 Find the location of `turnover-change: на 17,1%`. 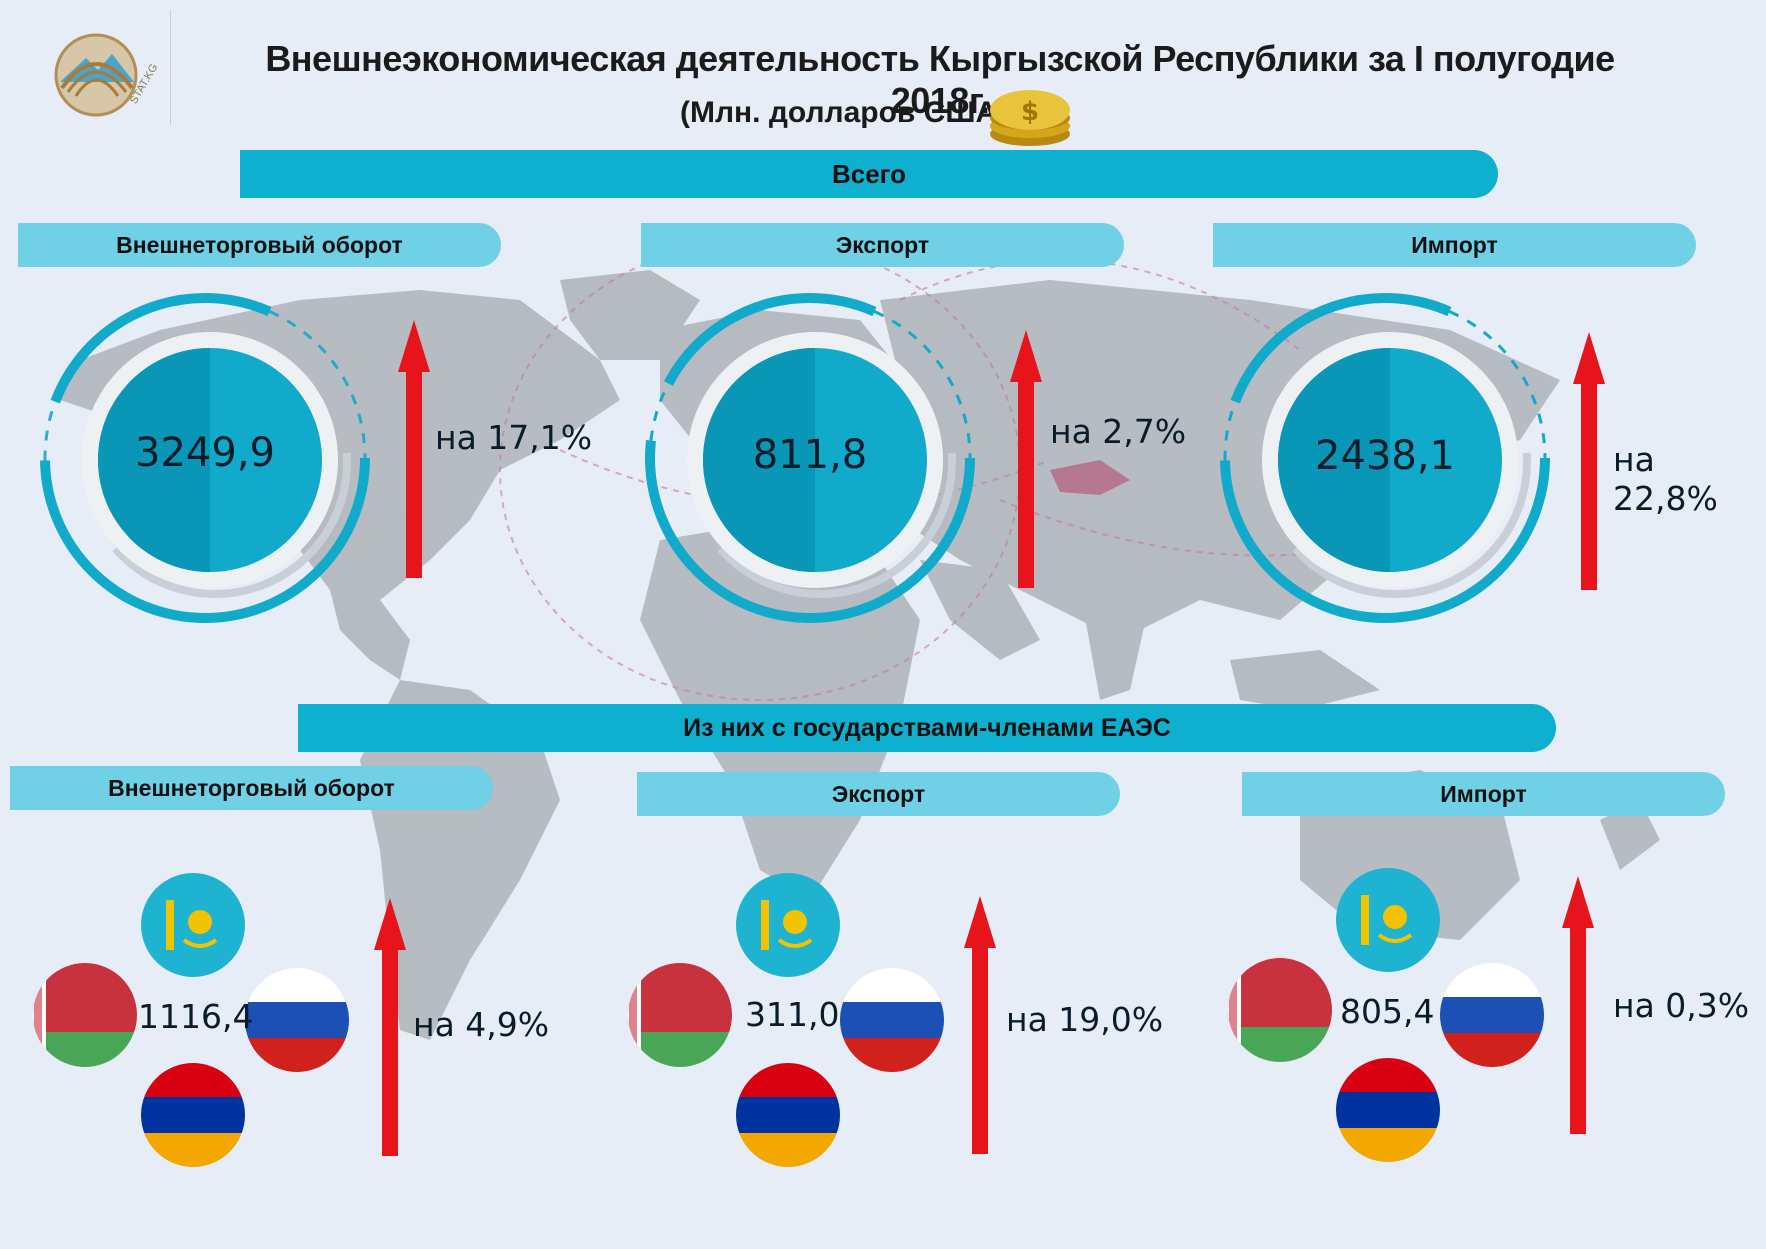

turnover-change: на 17,1% is located at coordinates (514, 437).